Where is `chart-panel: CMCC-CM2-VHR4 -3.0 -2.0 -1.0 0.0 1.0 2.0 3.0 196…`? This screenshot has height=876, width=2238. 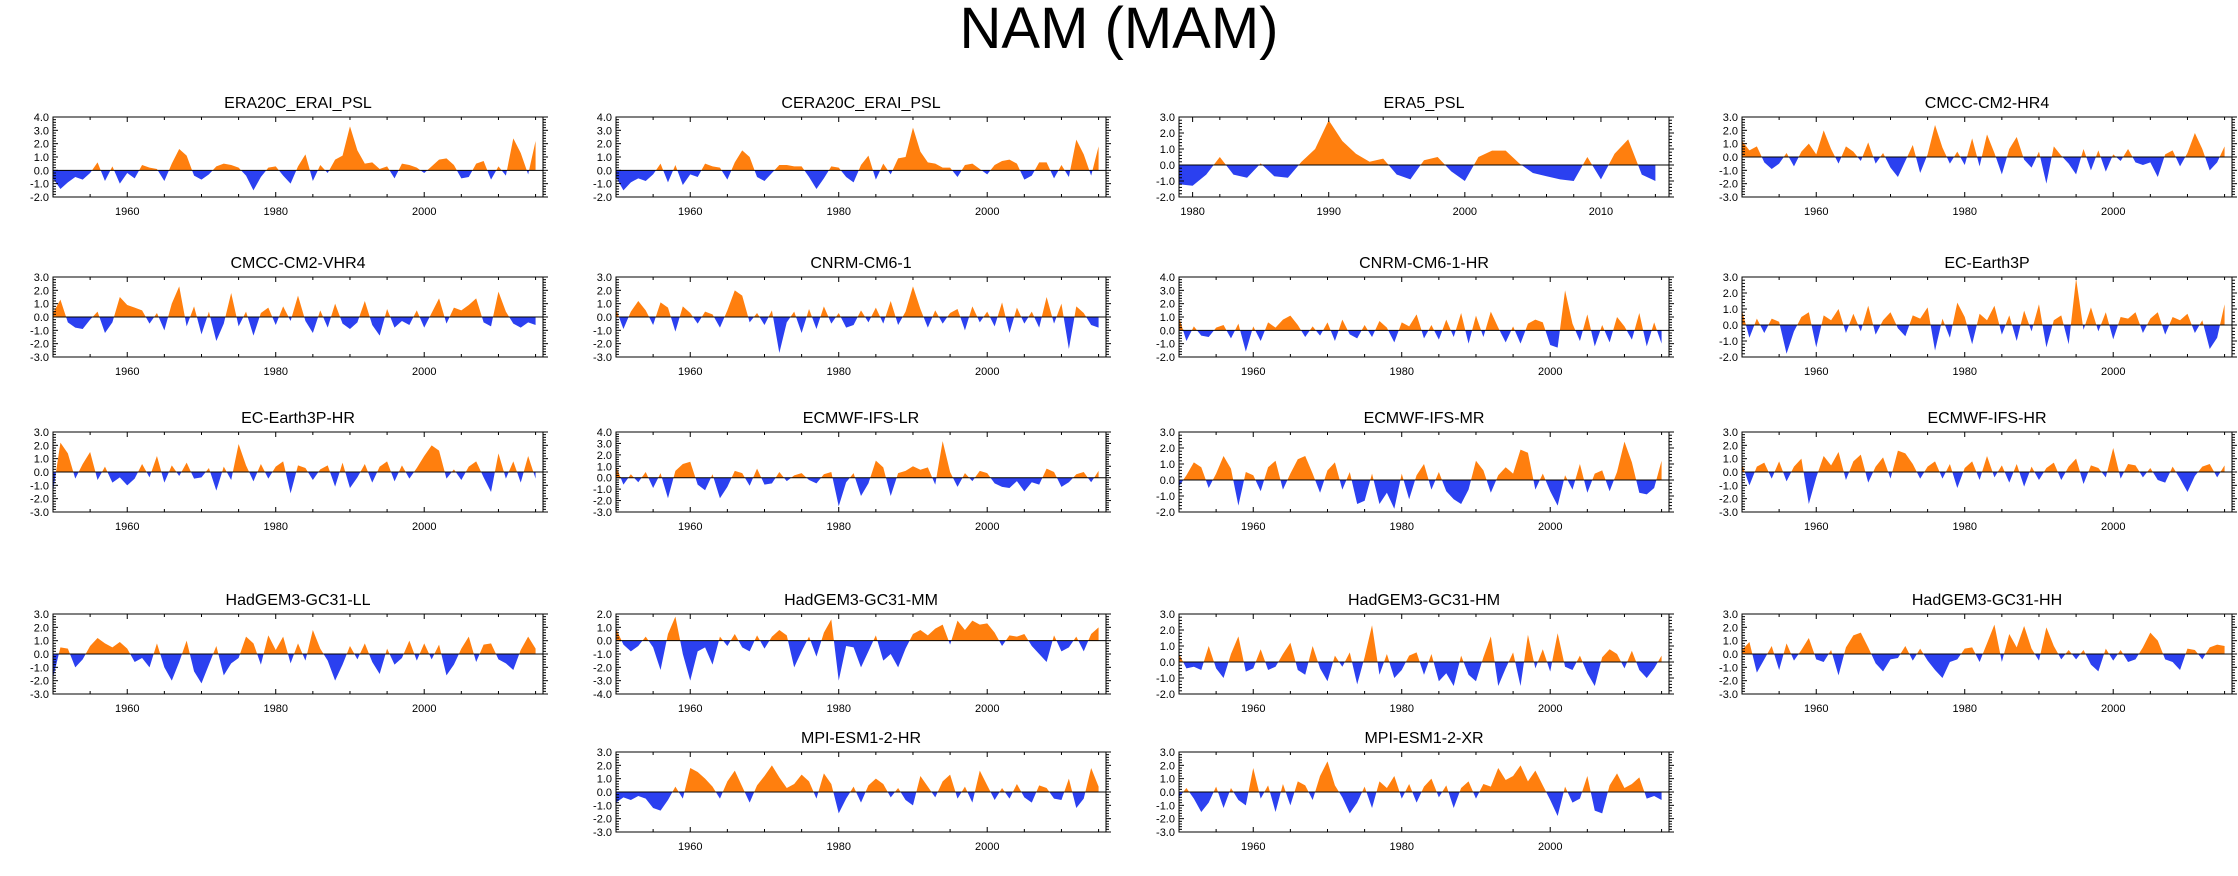
chart-panel: CMCC-CM2-VHR4 -3.0 -2.0 -1.0 0.0 1.0 2.0 3.0 196… is located at coordinates (274, 320).